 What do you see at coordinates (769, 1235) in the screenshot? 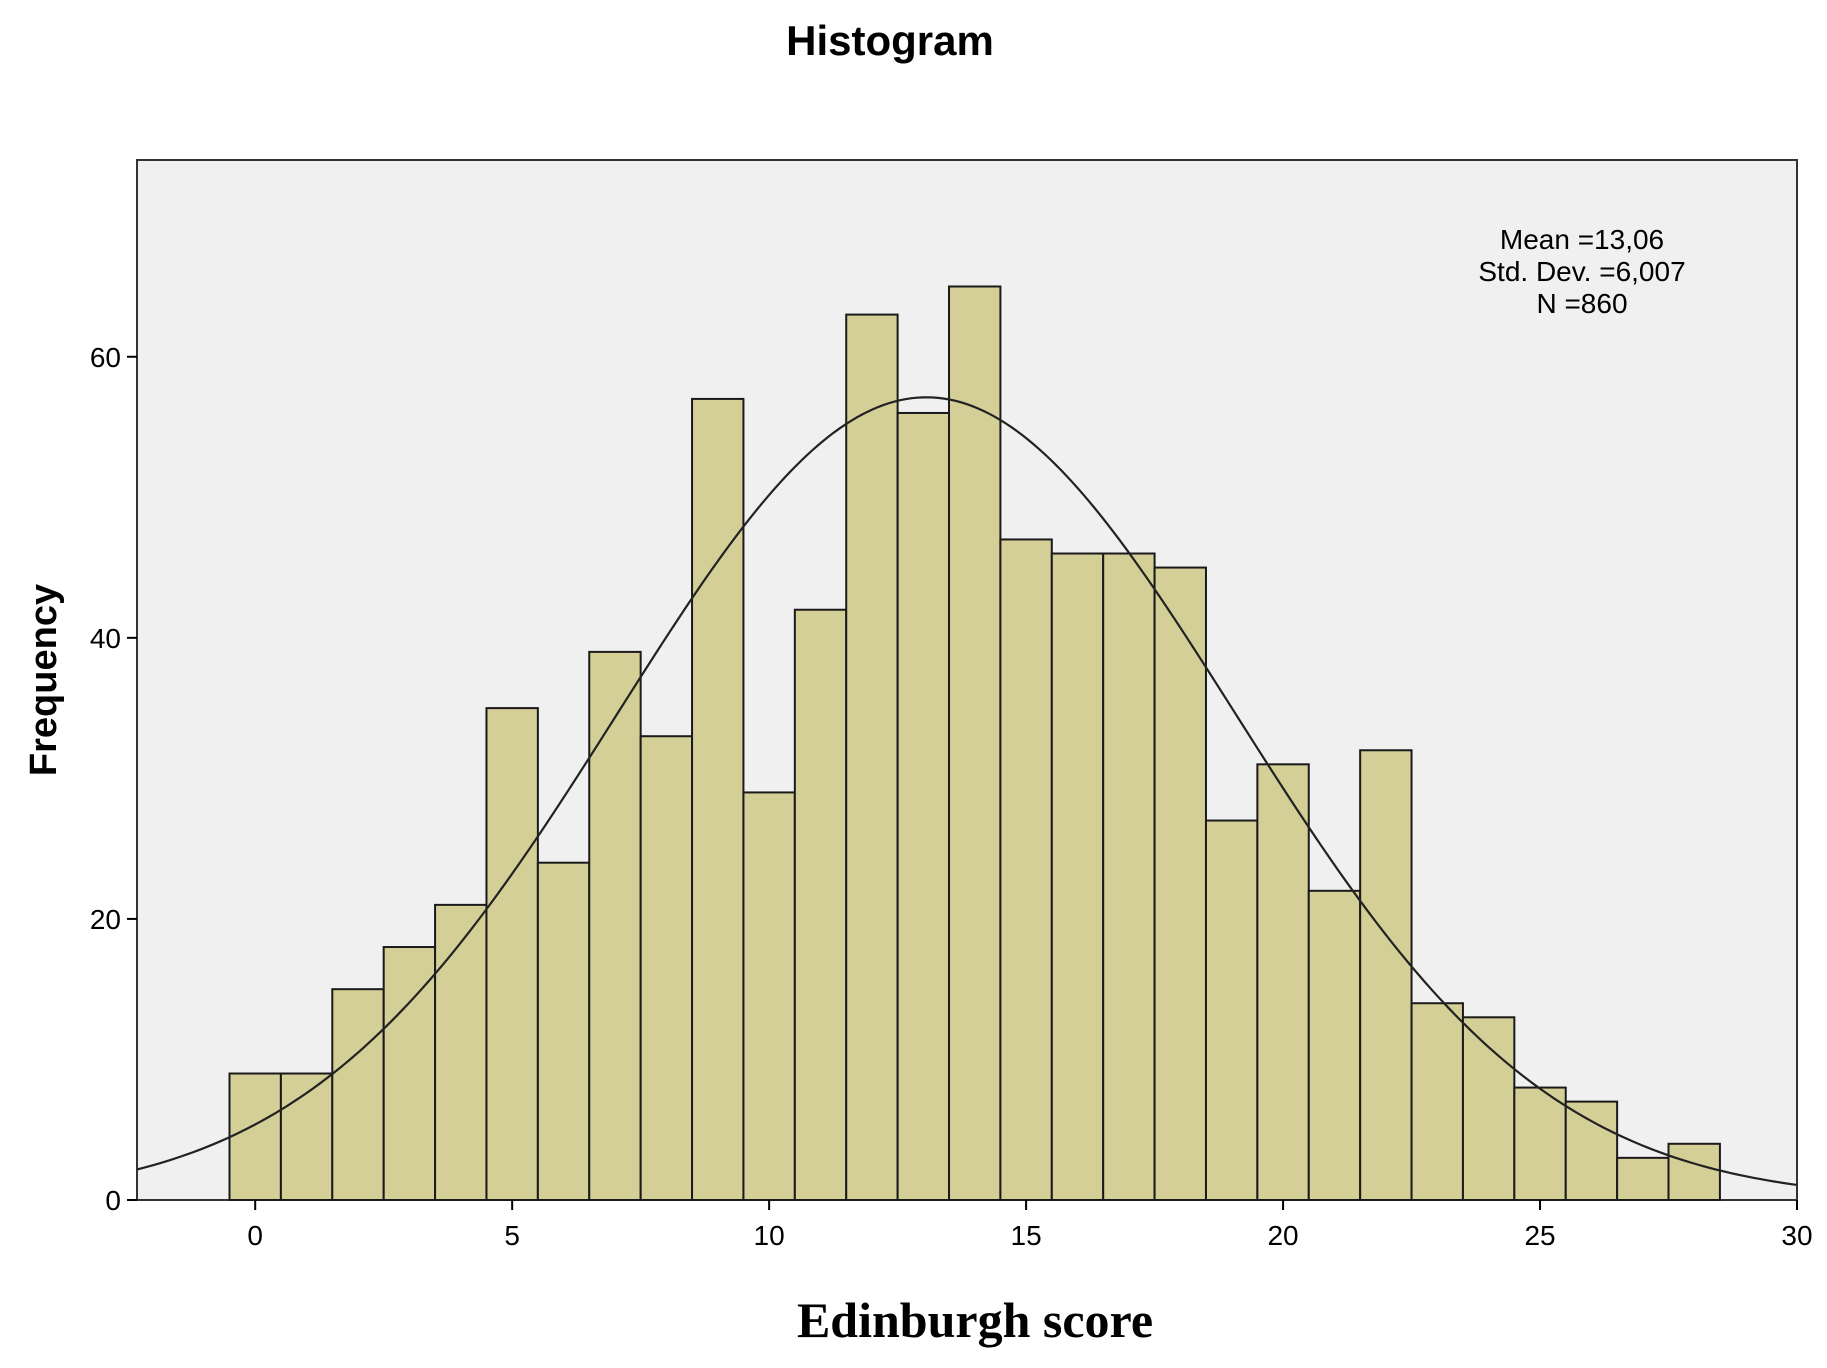
I see `x-tick-label: 10` at bounding box center [769, 1235].